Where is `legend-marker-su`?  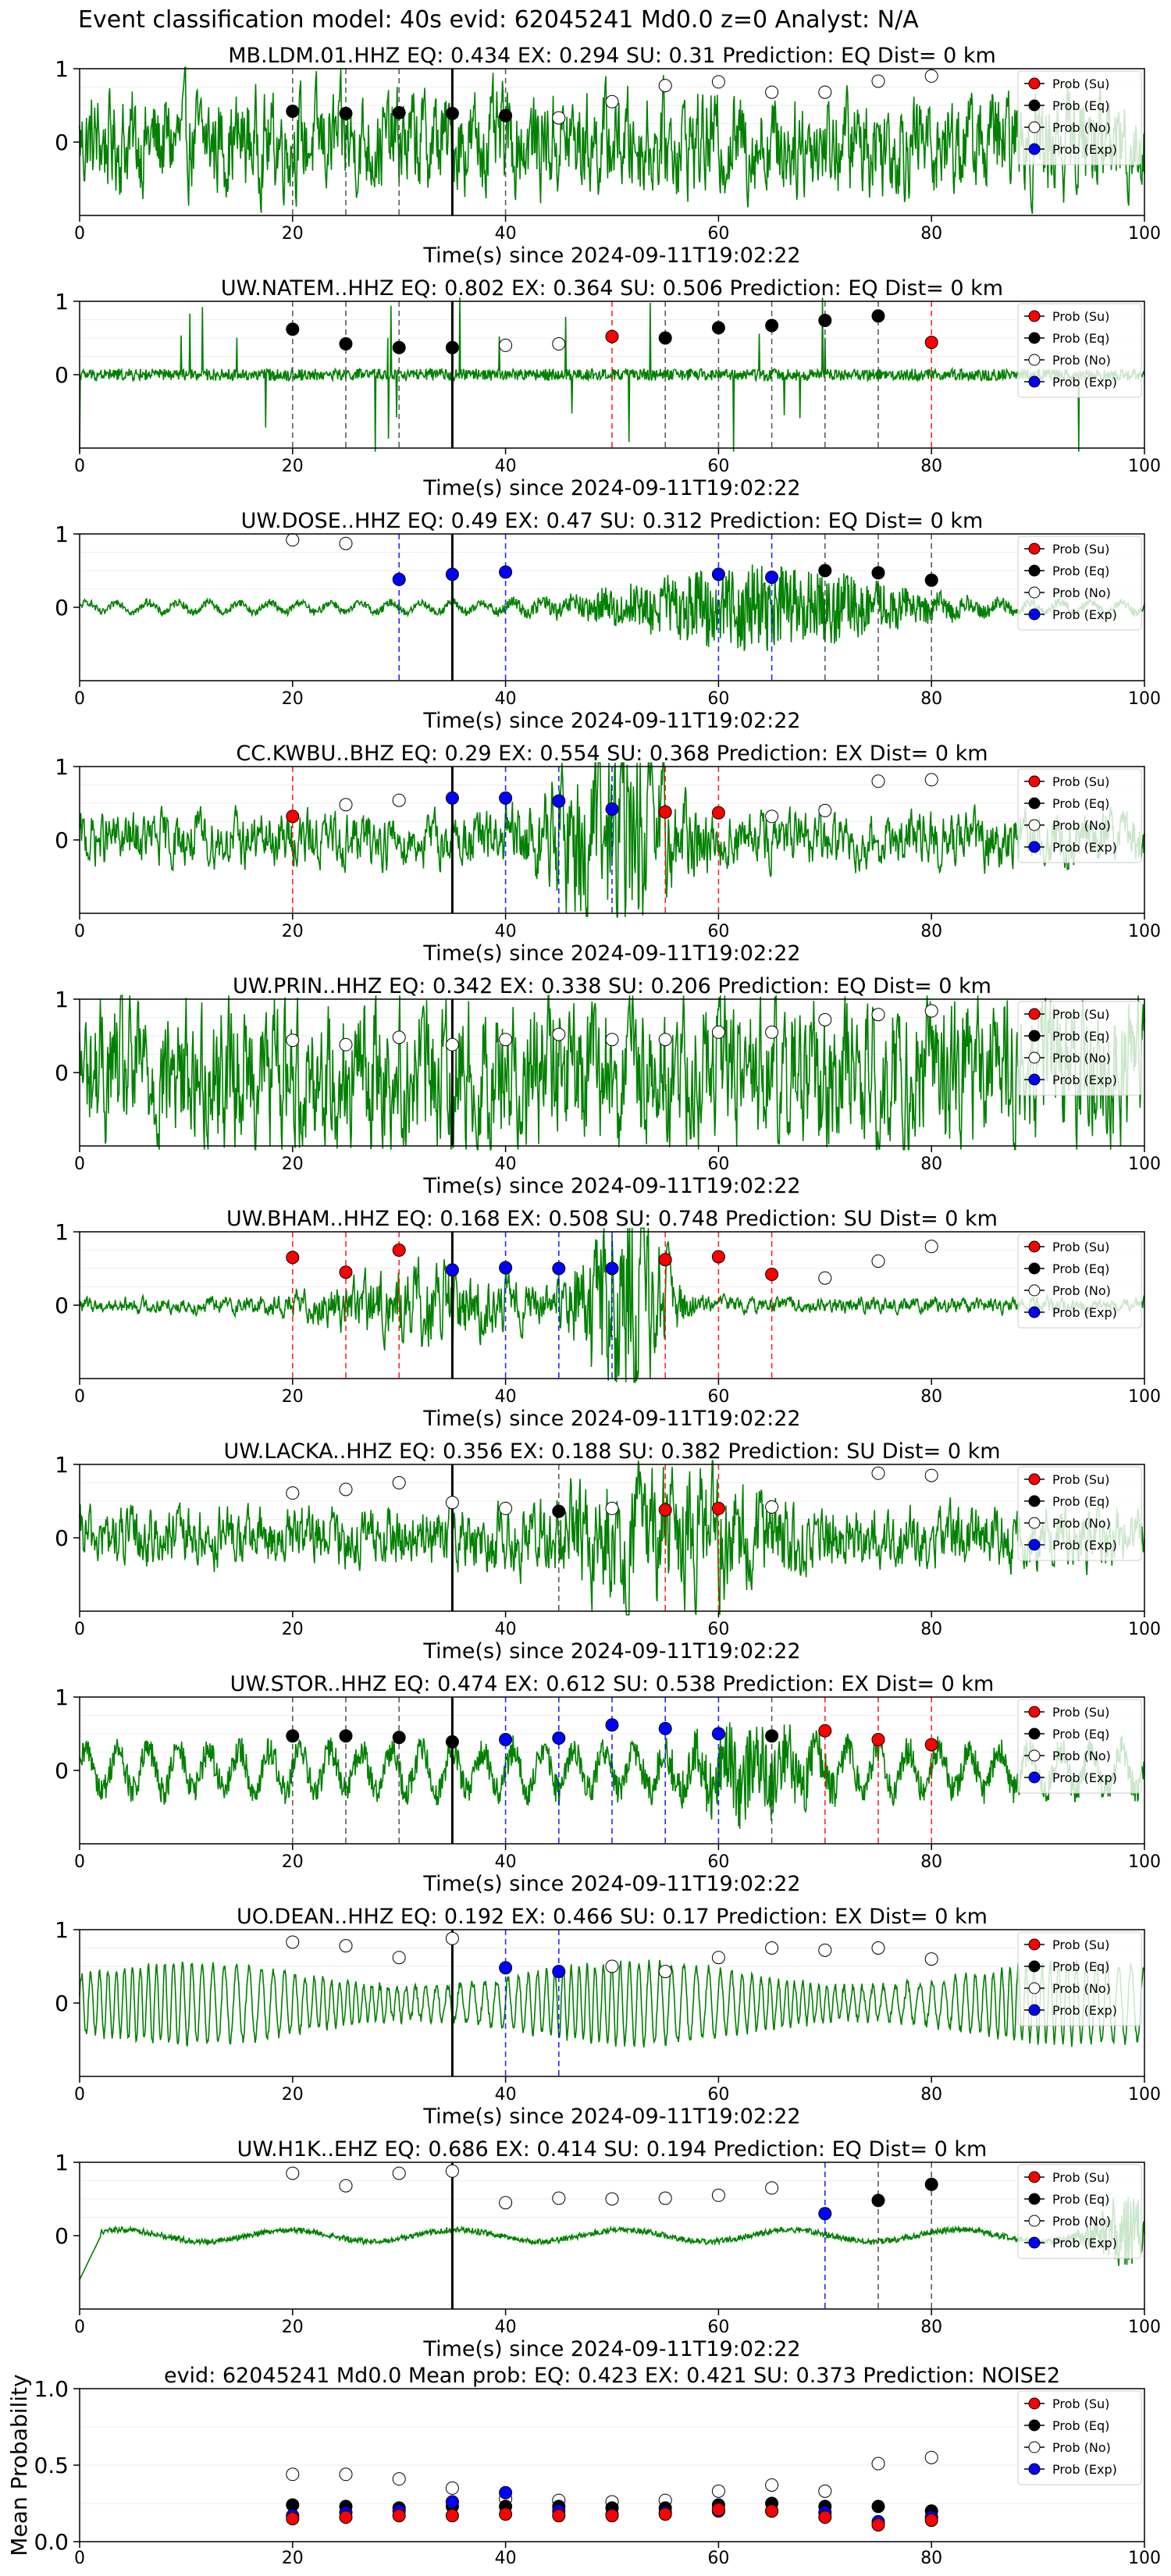 legend-marker-su is located at coordinates (1034, 1479).